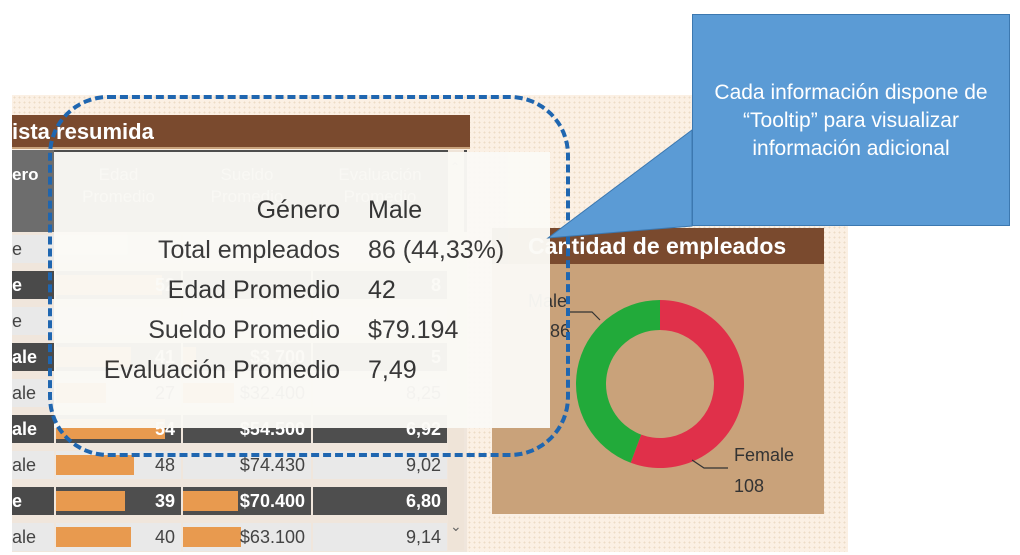 The width and height of the screenshot is (1020, 555). I want to click on tooltip-value: 42, so click(382, 290).